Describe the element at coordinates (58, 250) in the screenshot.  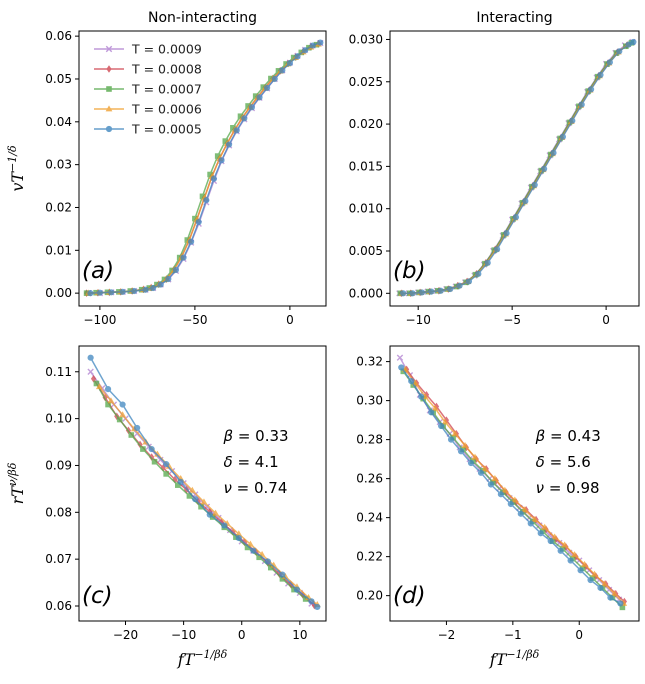
I see `y-tick-label: 0.01` at that location.